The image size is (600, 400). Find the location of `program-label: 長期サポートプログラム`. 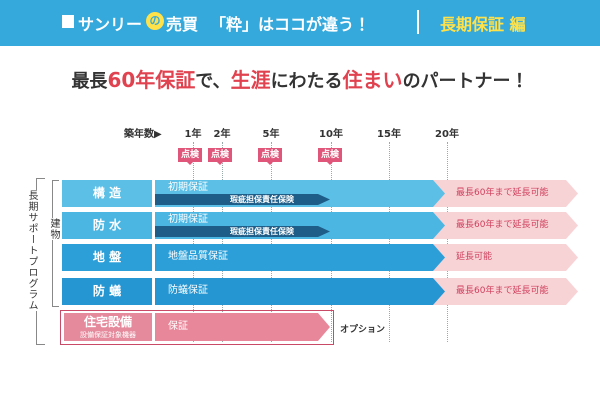

program-label: 長期サポートプログラム is located at coordinates (31, 250).